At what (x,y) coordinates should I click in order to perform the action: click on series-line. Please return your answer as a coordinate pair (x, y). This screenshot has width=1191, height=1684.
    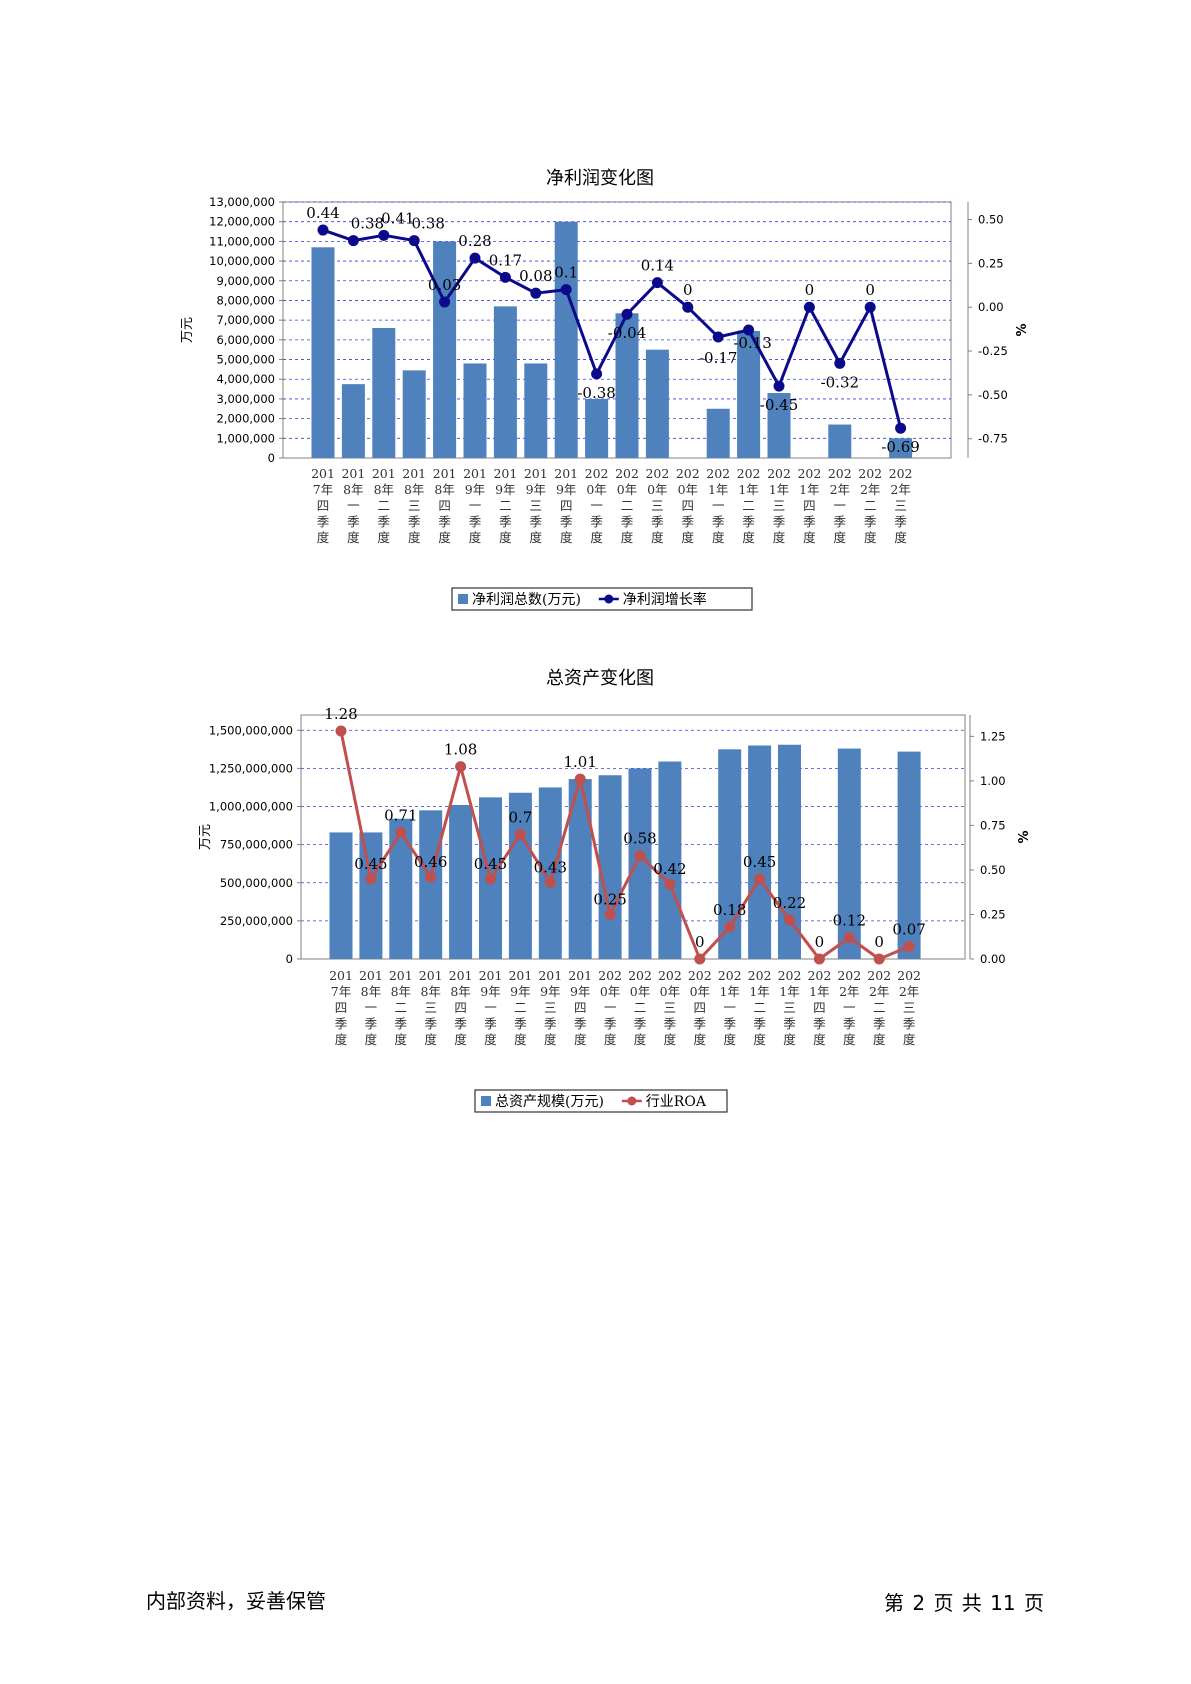
    Looking at the image, I should click on (612, 328).